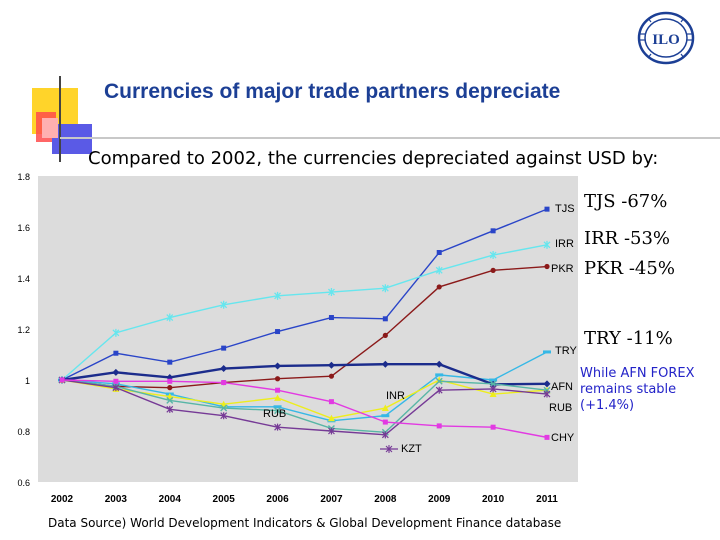 This screenshot has height=540, width=720. I want to click on logo-text: ILO, so click(666, 40).